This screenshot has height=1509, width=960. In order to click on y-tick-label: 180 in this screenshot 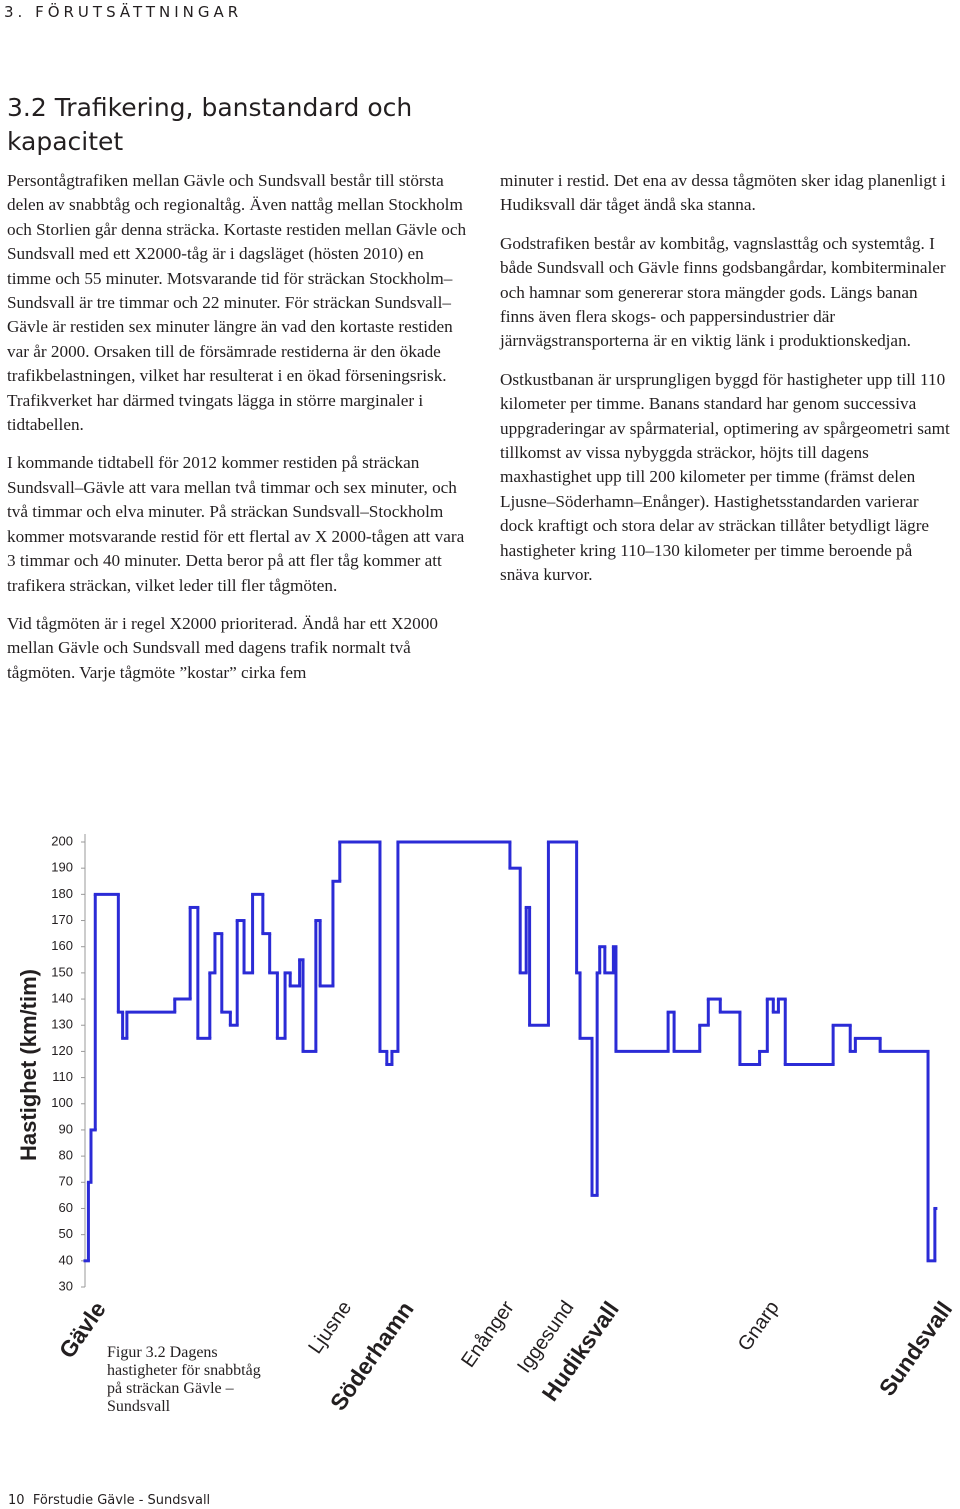, I will do `click(62, 893)`.